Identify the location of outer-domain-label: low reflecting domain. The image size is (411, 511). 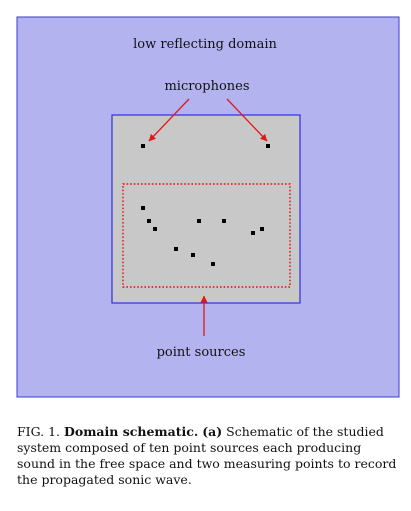
(205, 44).